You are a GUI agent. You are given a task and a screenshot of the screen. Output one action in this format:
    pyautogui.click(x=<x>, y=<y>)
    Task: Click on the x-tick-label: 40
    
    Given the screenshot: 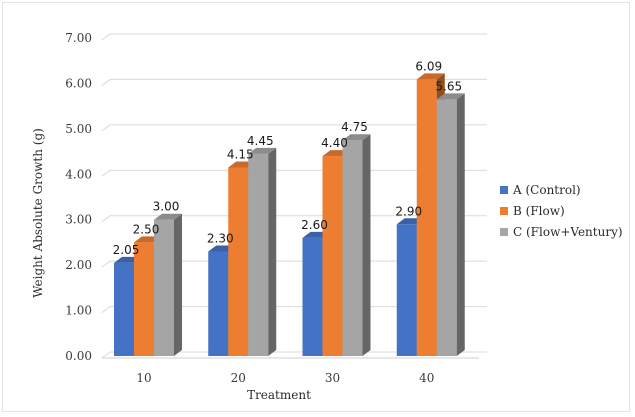 What is the action you would take?
    pyautogui.click(x=426, y=378)
    